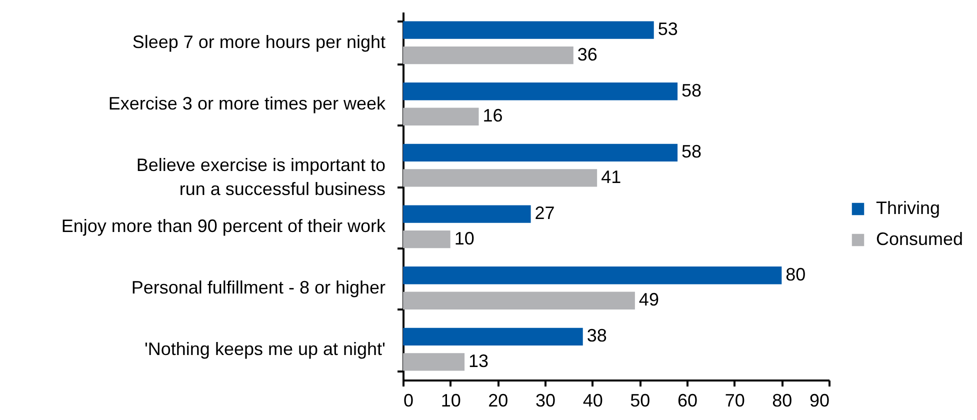 This screenshot has height=420, width=977. What do you see at coordinates (796, 274) in the screenshot?
I see `data-label: 80` at bounding box center [796, 274].